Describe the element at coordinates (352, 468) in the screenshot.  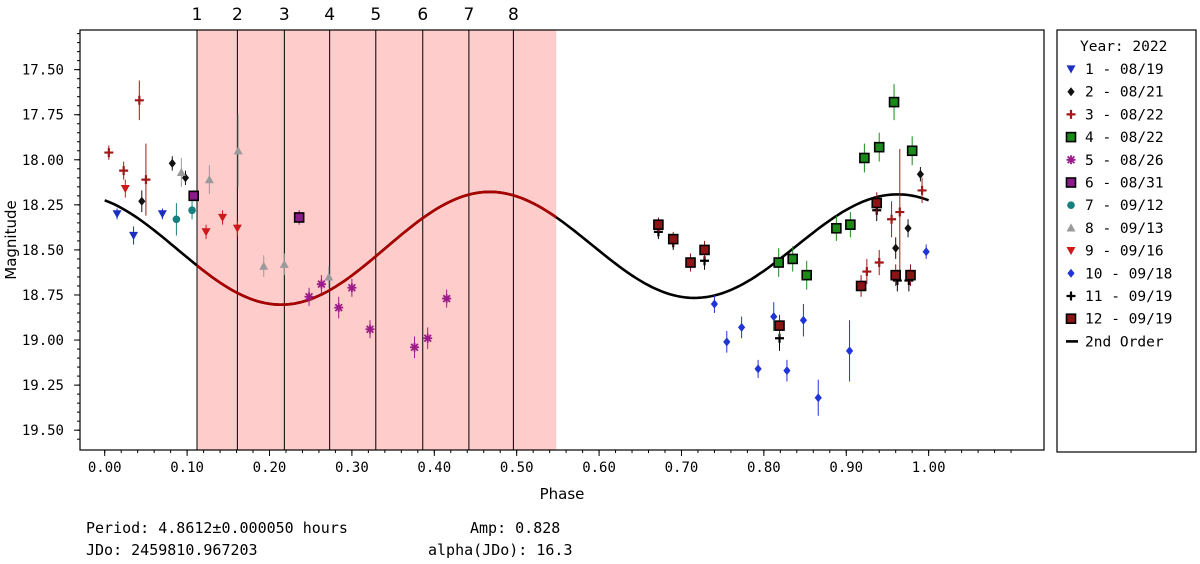
I see `x-tick-label: 0.30` at that location.